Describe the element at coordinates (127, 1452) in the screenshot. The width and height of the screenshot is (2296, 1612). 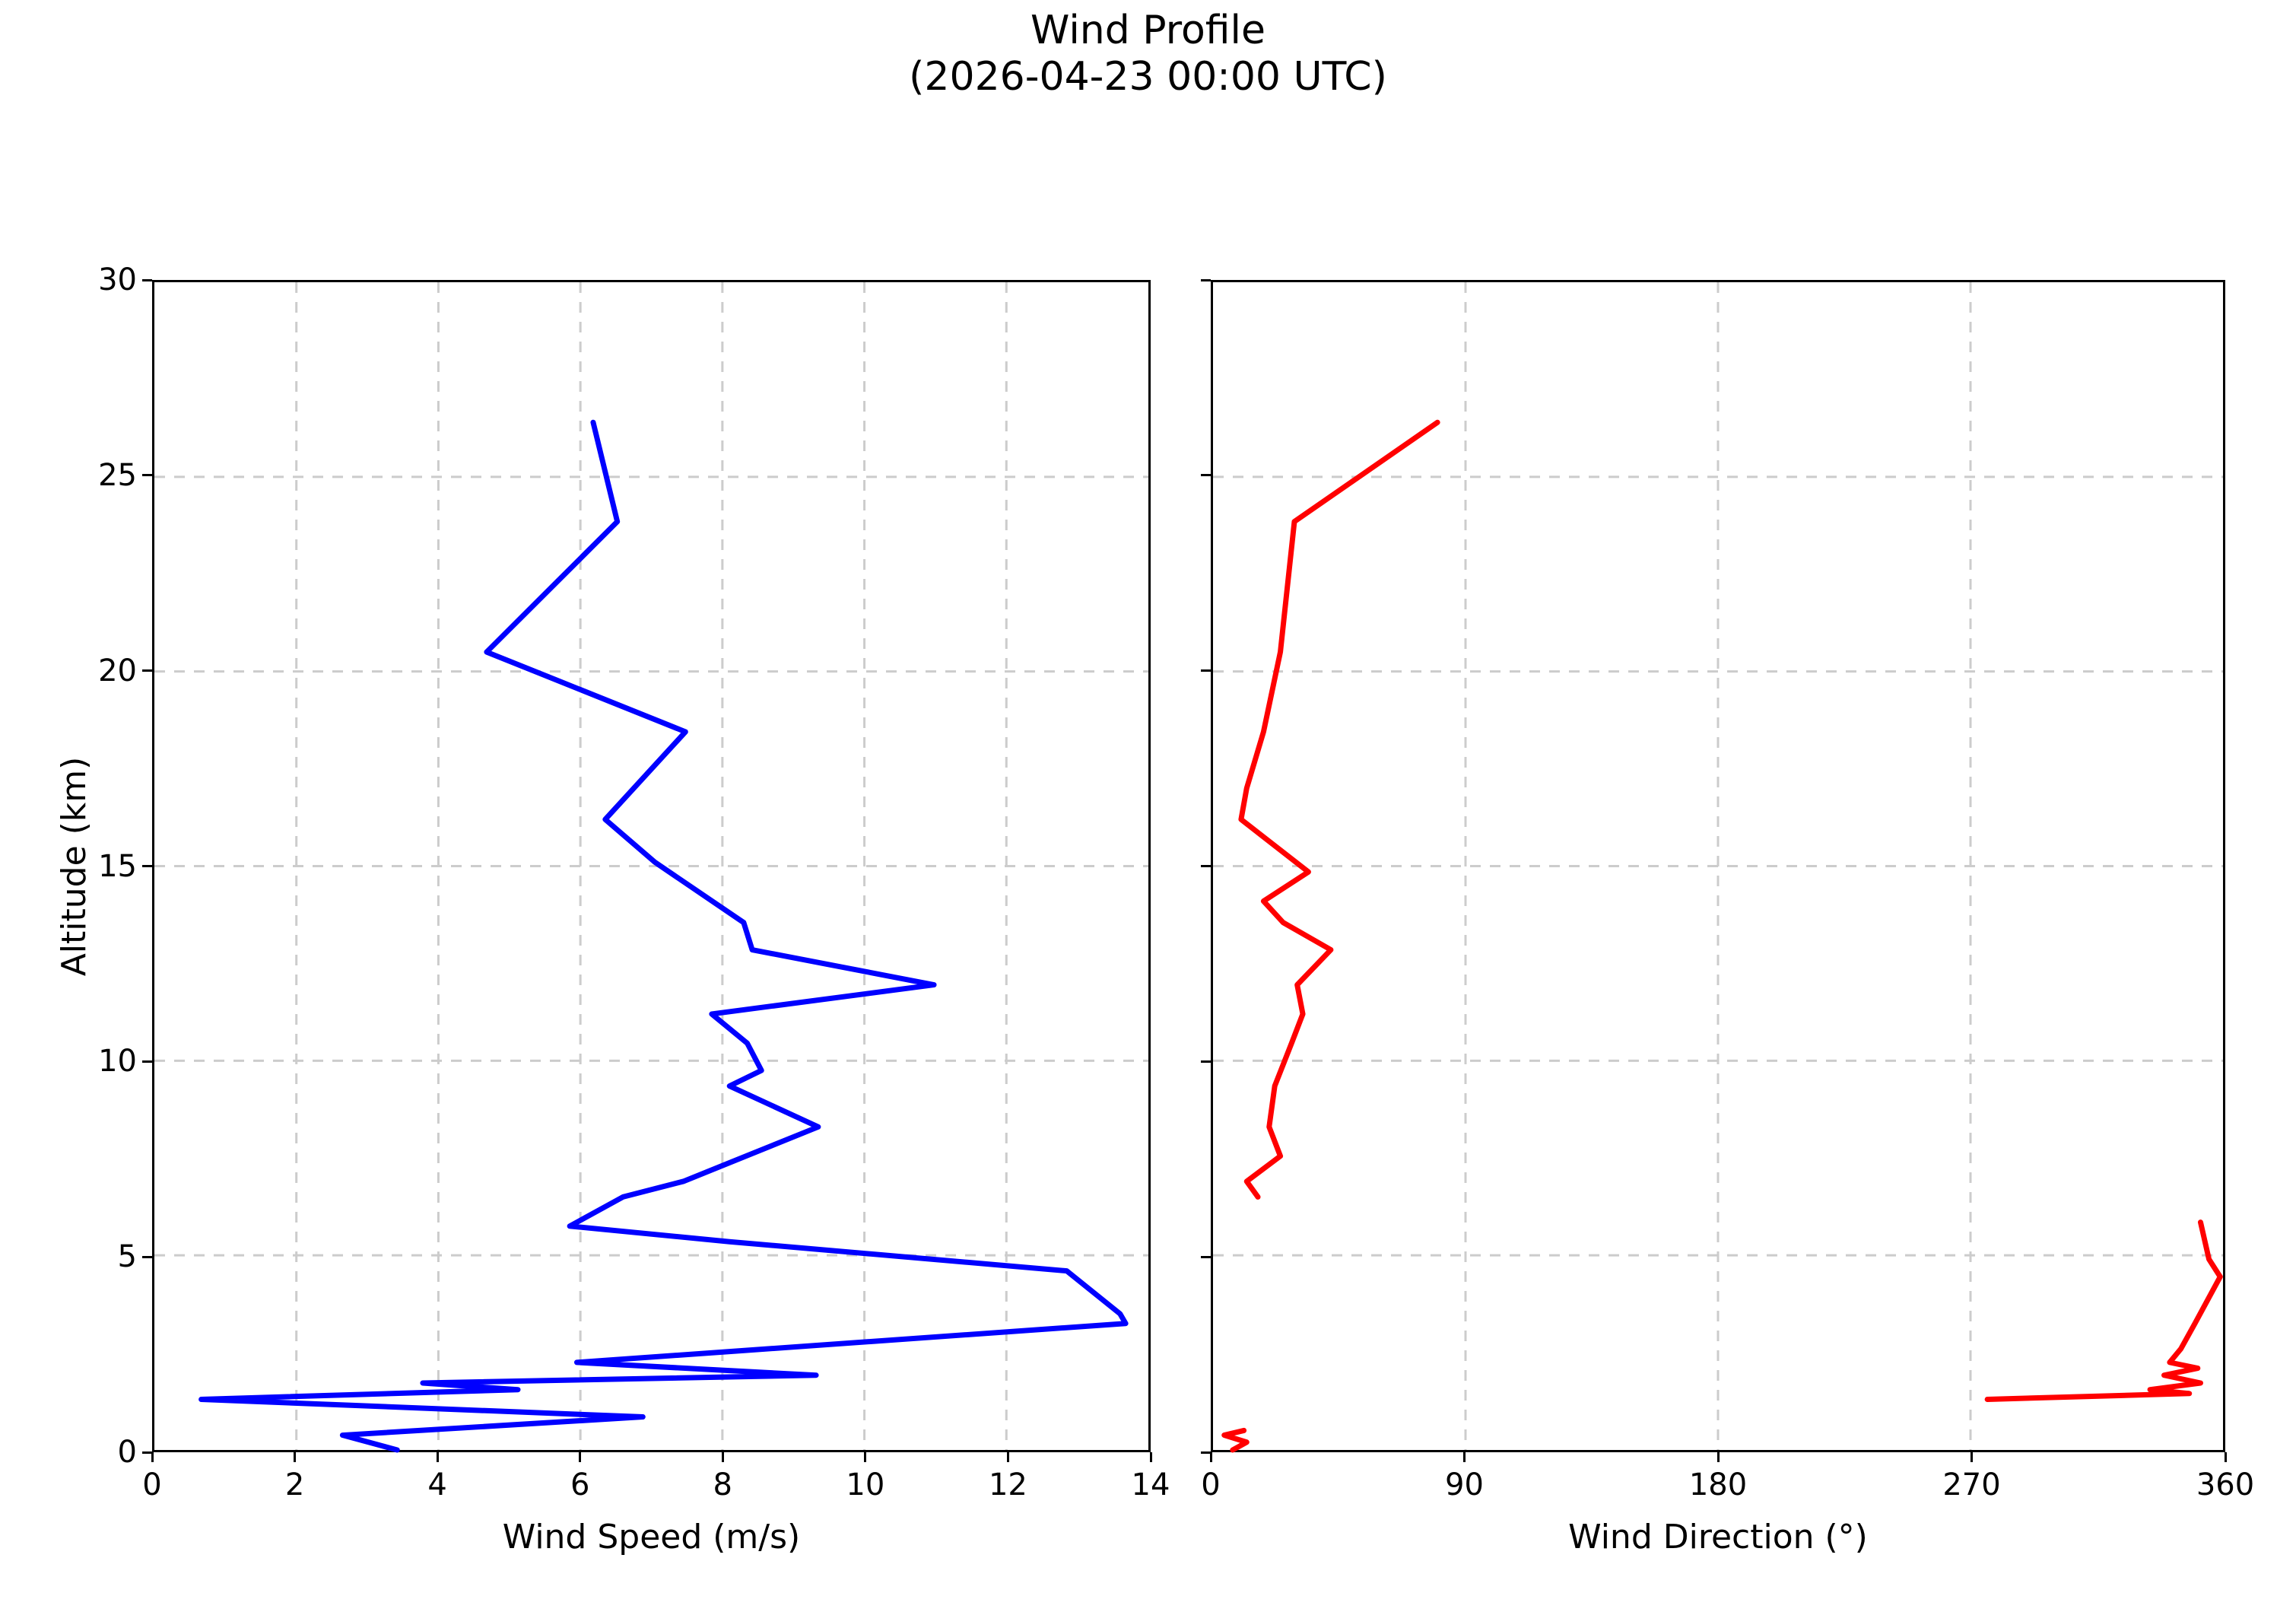
I see `y-tick-label: 0` at that location.